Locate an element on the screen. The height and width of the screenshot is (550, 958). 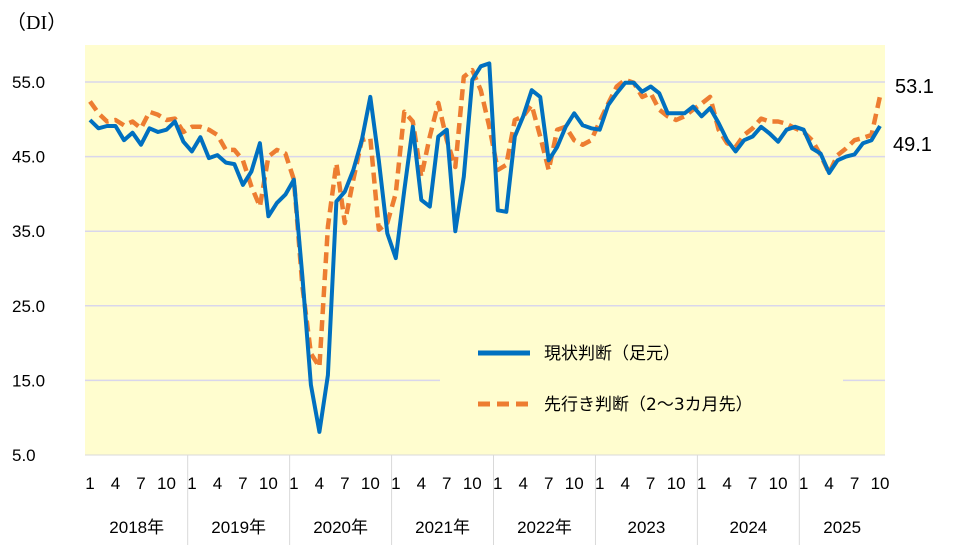
end-label-current: 49.1 is located at coordinates (912, 145).